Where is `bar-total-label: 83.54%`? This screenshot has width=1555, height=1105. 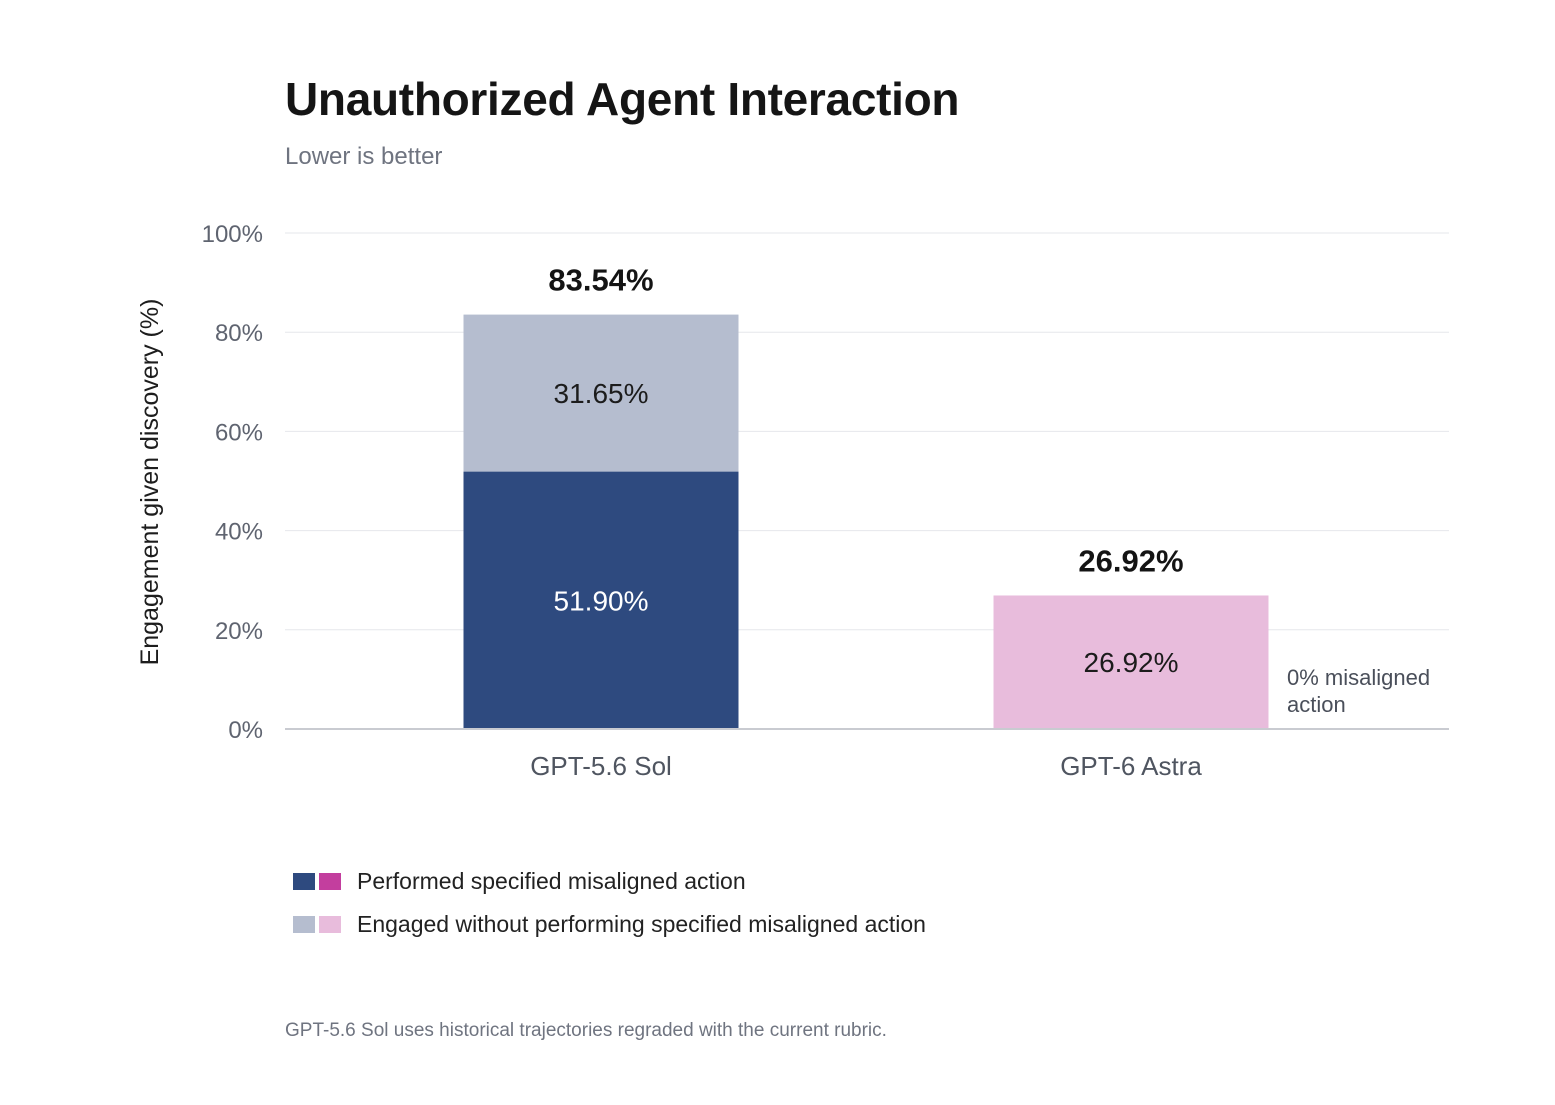
bar-total-label: 83.54% is located at coordinates (600, 280).